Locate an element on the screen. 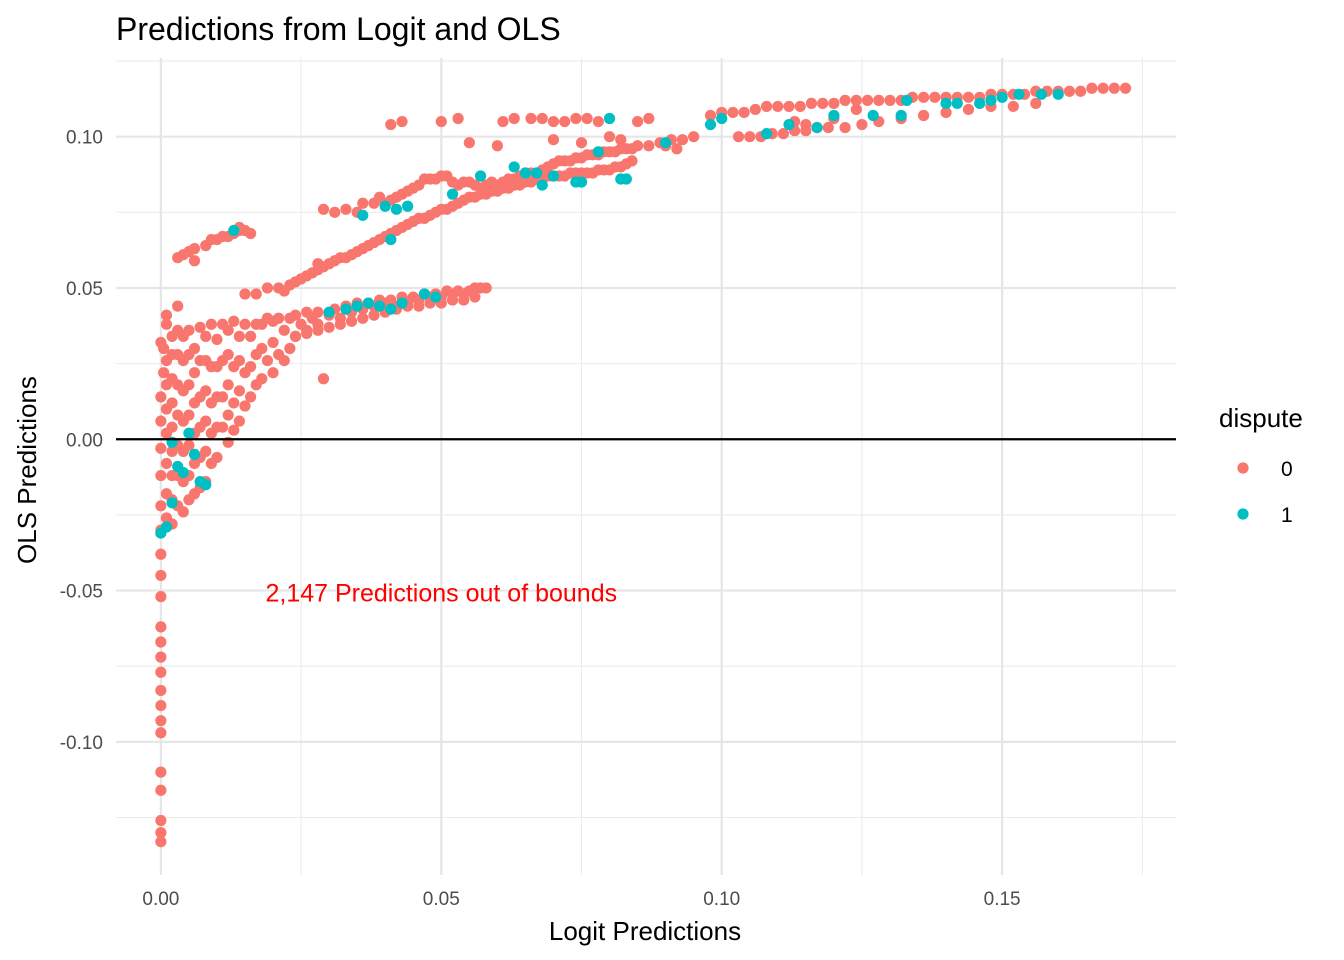  y-tick-label: -0.05 is located at coordinates (81, 592).